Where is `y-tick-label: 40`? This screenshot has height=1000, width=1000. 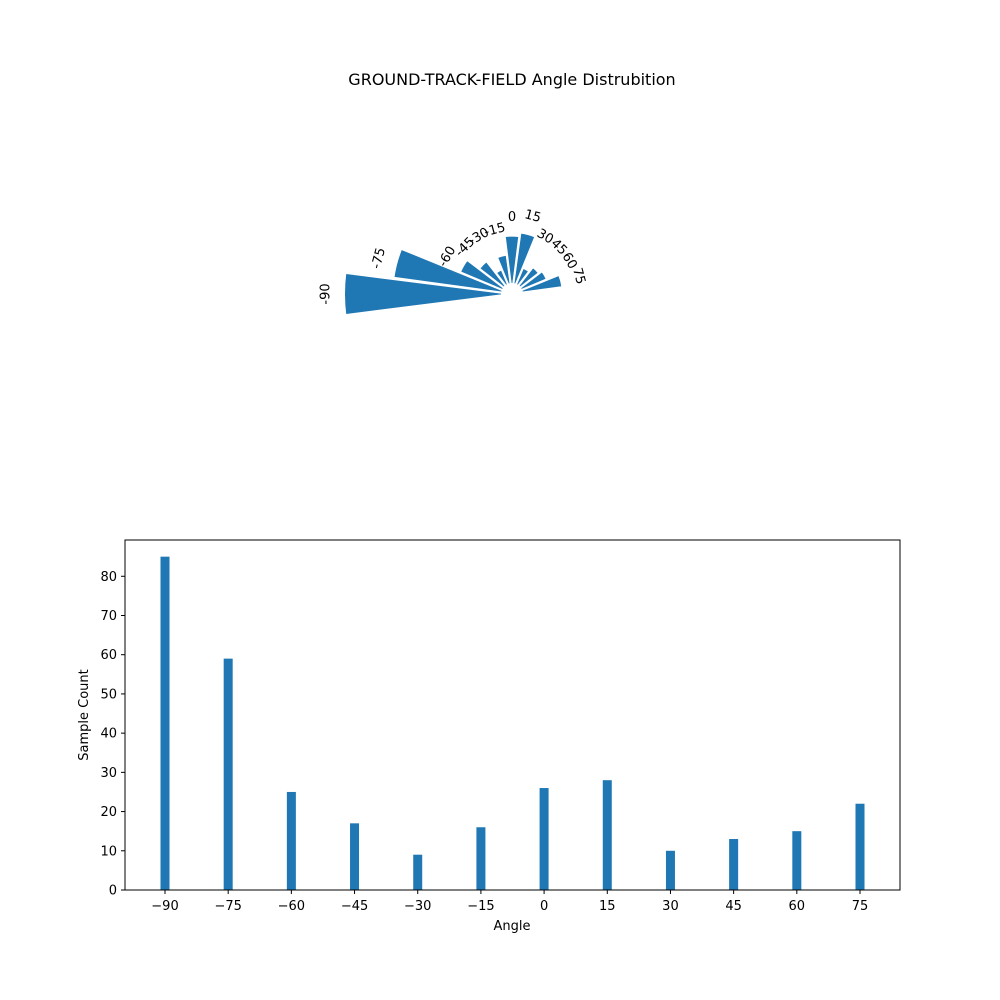
y-tick-label: 40 is located at coordinates (108, 734).